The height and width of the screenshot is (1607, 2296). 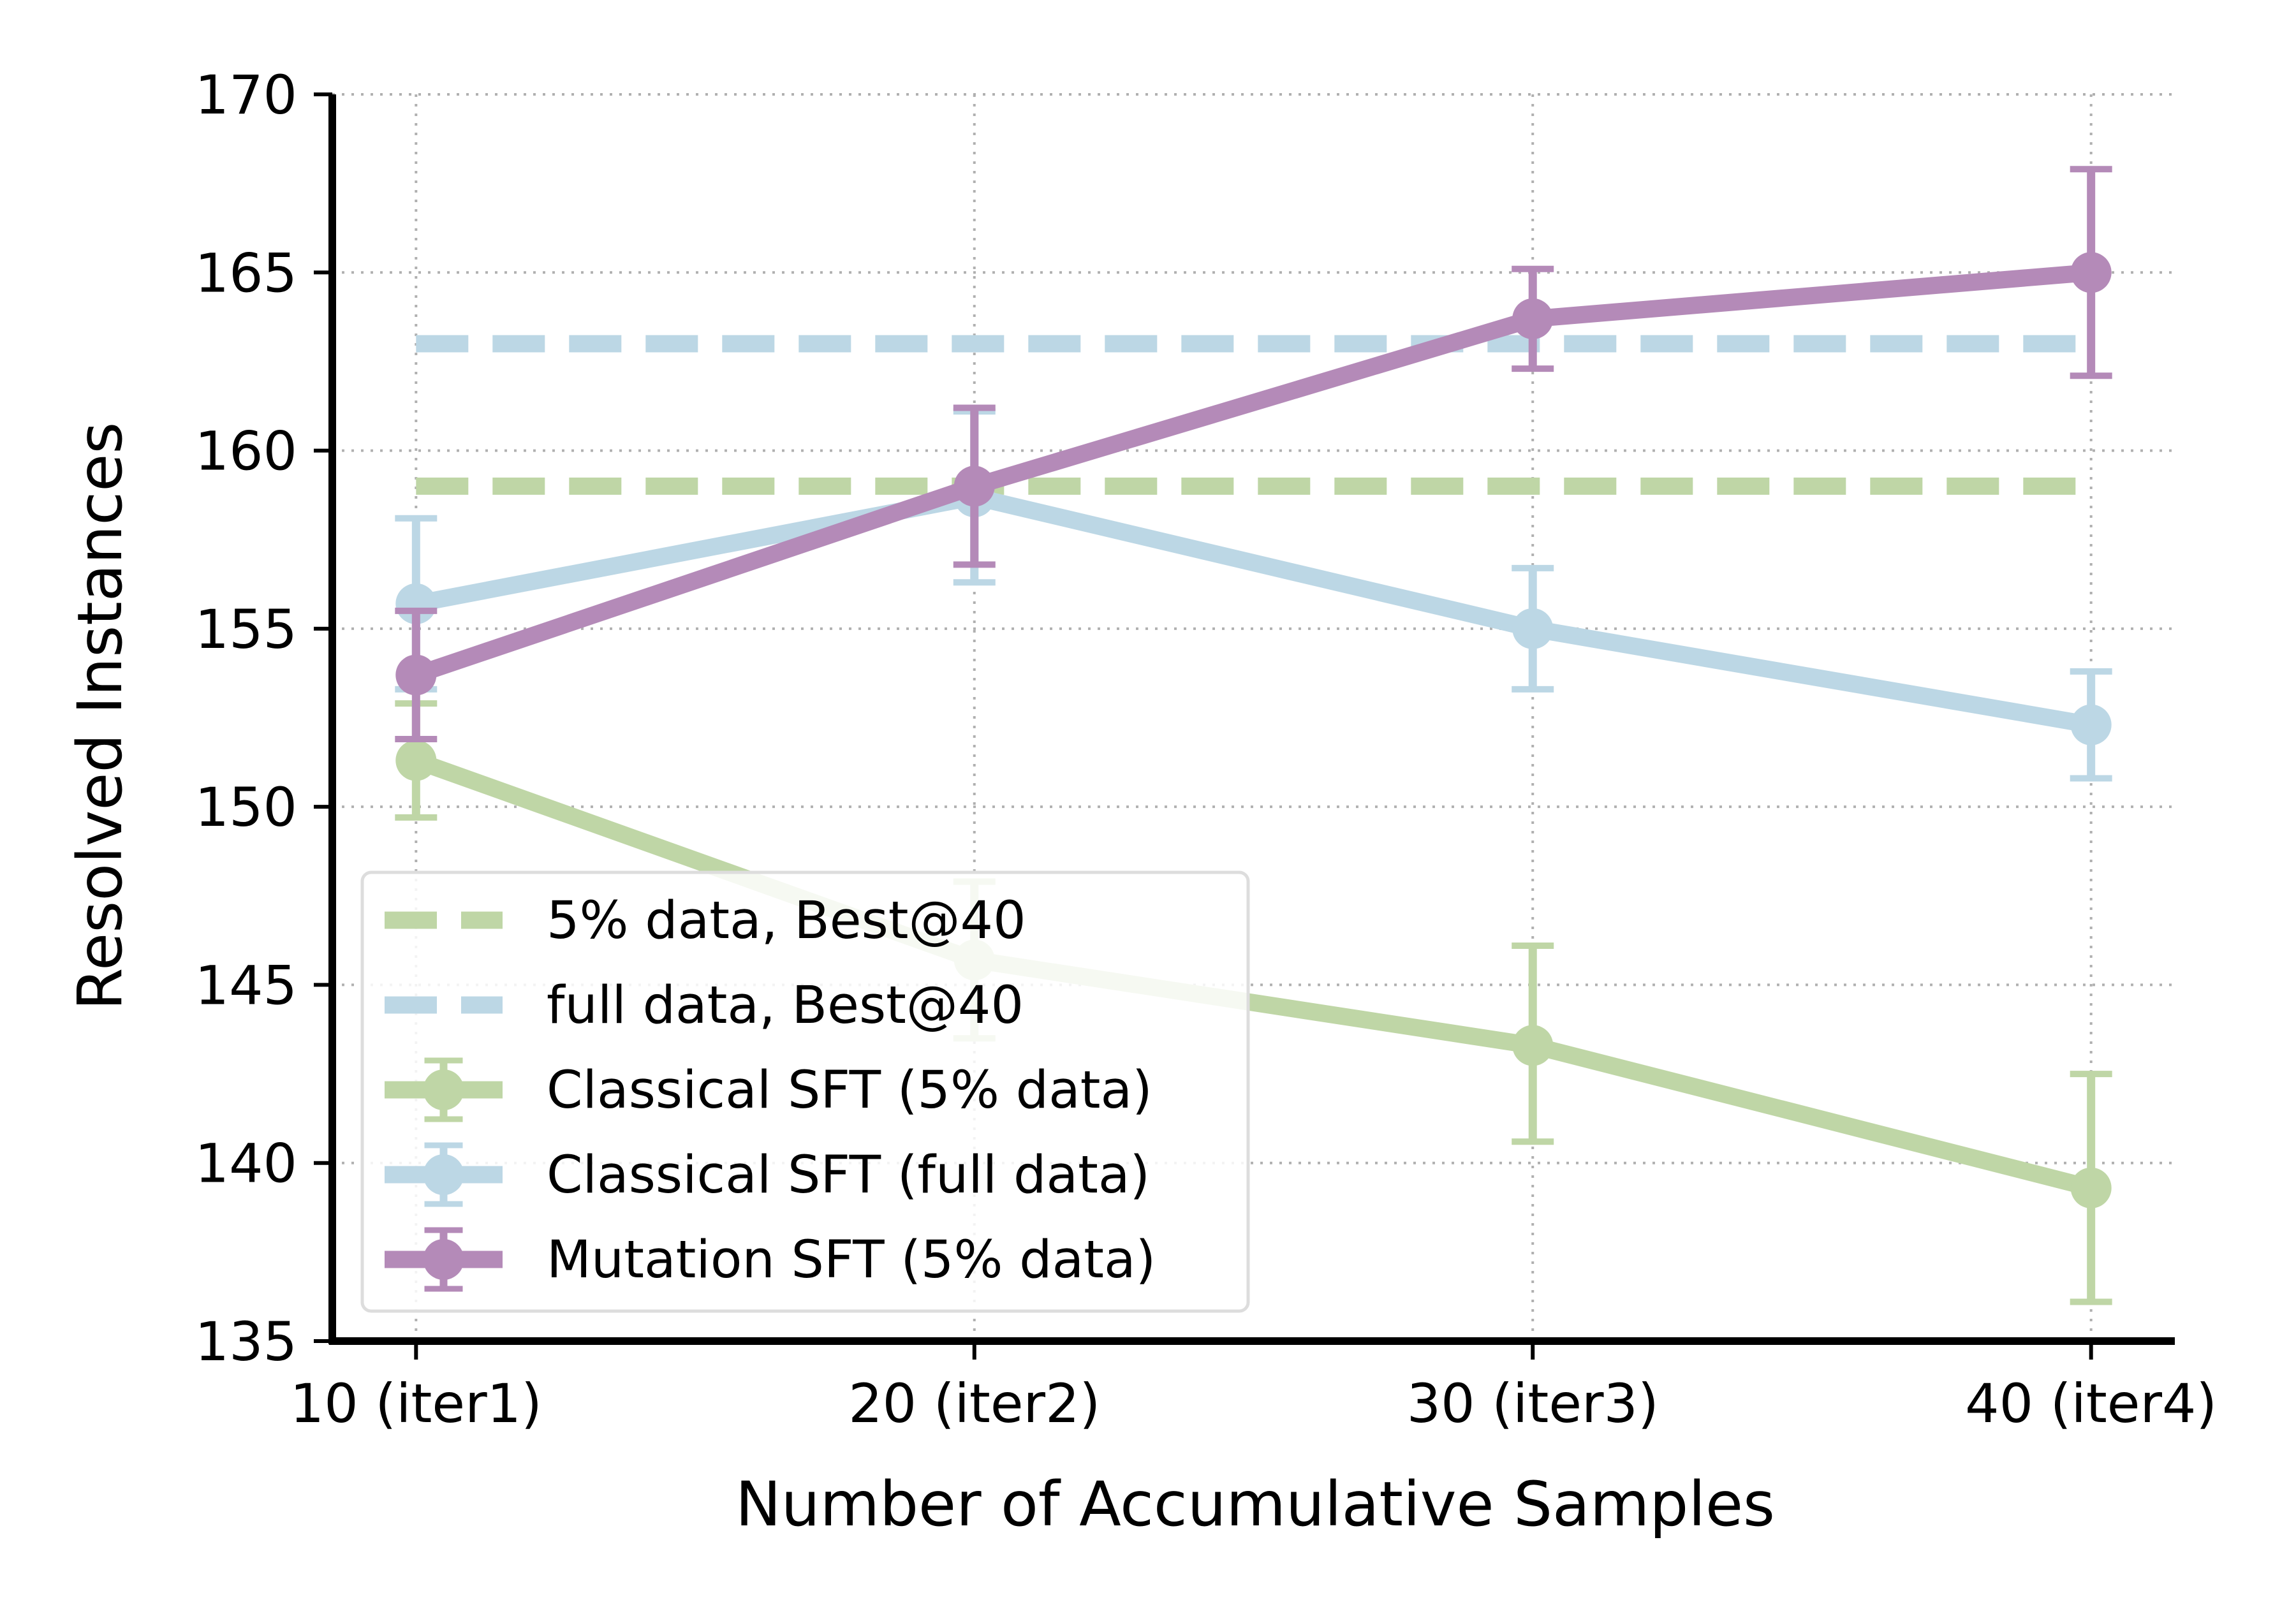 I want to click on legend-label: Classical SFT (5% data), so click(x=849, y=1090).